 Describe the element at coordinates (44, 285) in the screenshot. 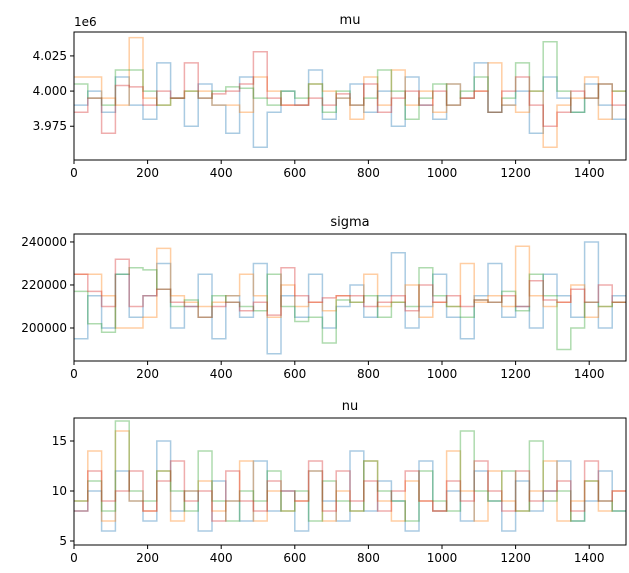

I see `y-tick-label: 220000` at that location.